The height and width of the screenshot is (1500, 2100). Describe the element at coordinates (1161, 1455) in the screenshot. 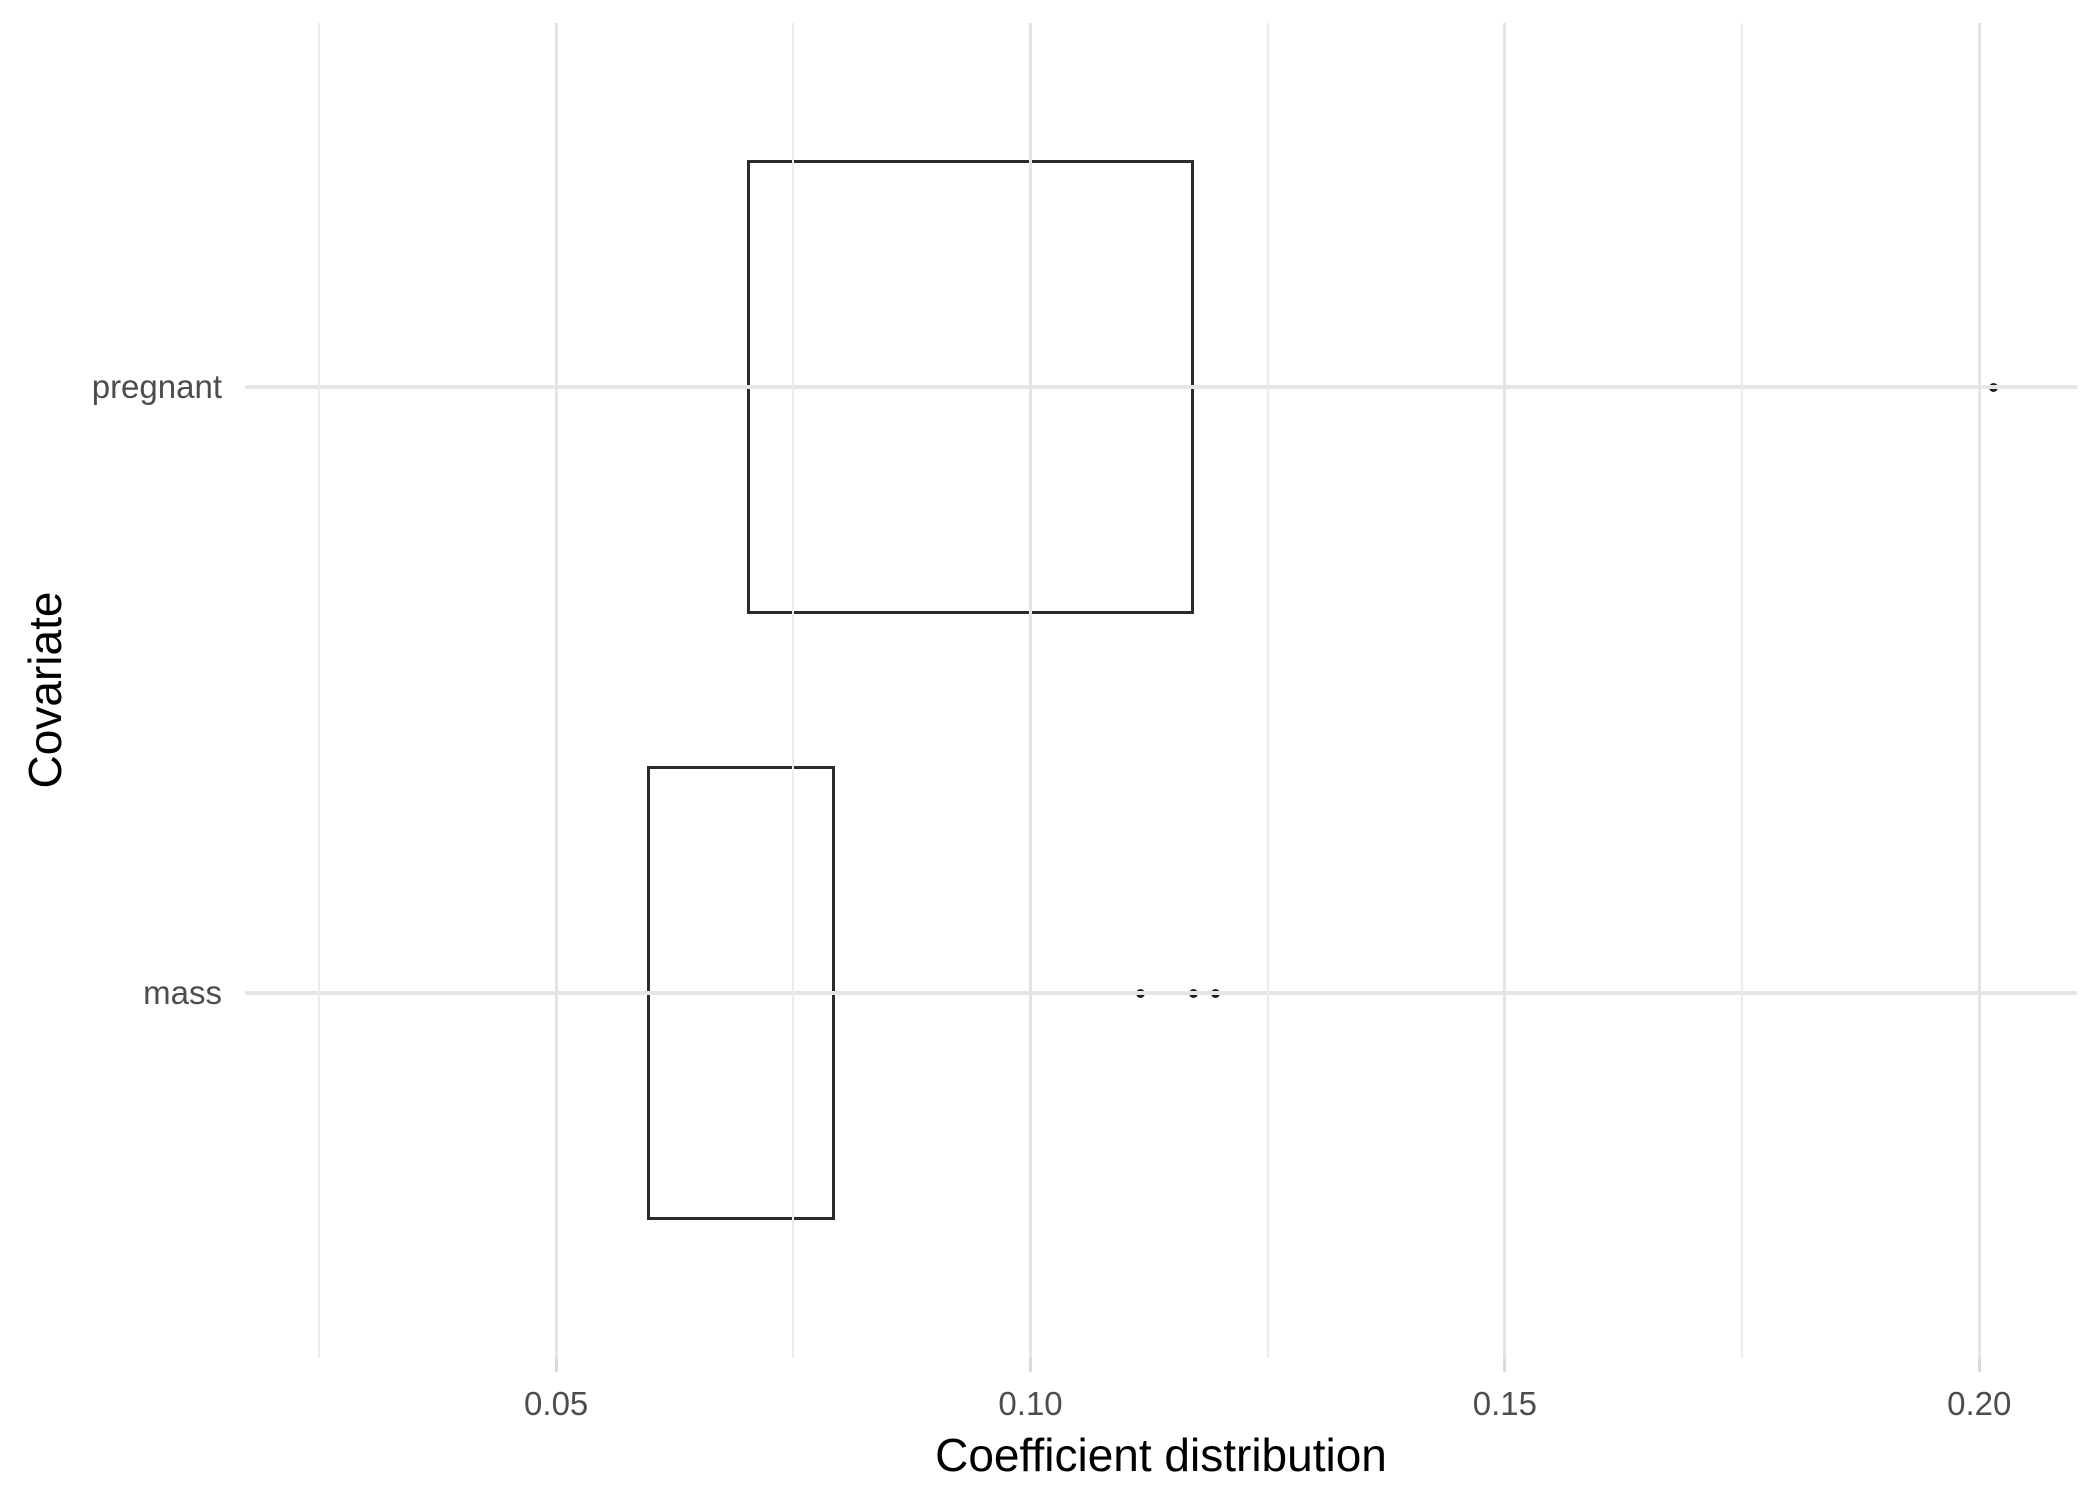

I see `x-axis-title: Coefficient distribution` at that location.